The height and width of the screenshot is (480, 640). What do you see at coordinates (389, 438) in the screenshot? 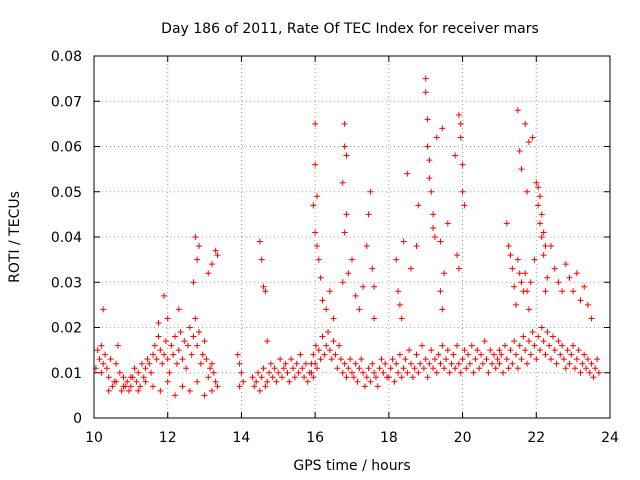
I see `x-tick-label: 18` at bounding box center [389, 438].